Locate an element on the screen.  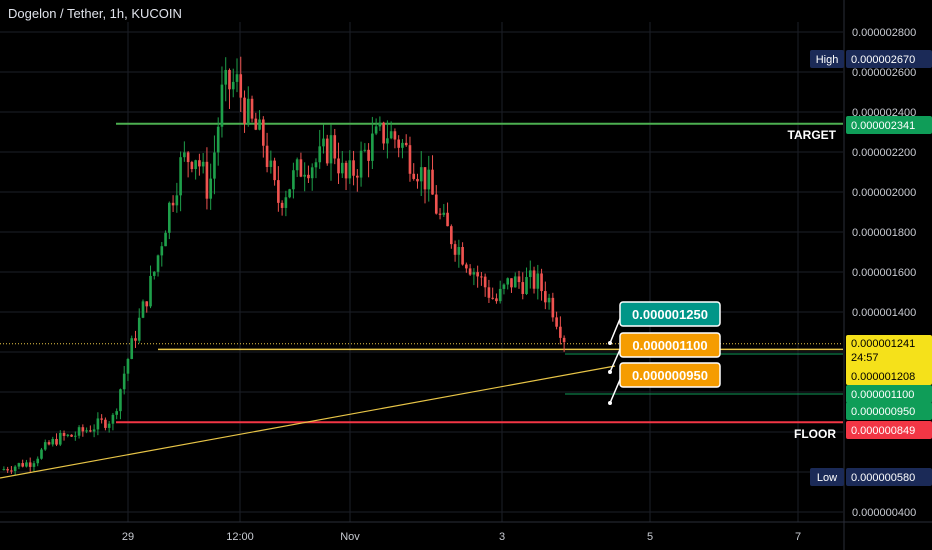
level-1100-tag-bg is located at coordinates (889, 394).